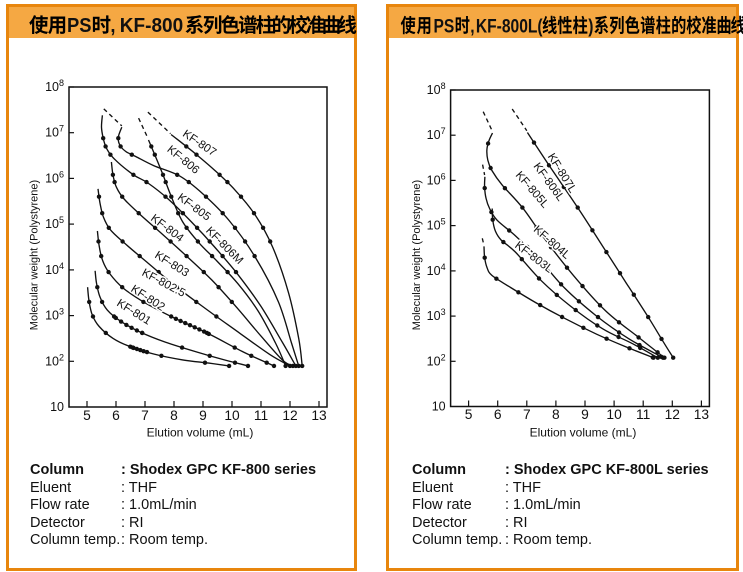  What do you see at coordinates (224, 246) in the screenshot?
I see `svg-text: KF-806M` at bounding box center [224, 246].